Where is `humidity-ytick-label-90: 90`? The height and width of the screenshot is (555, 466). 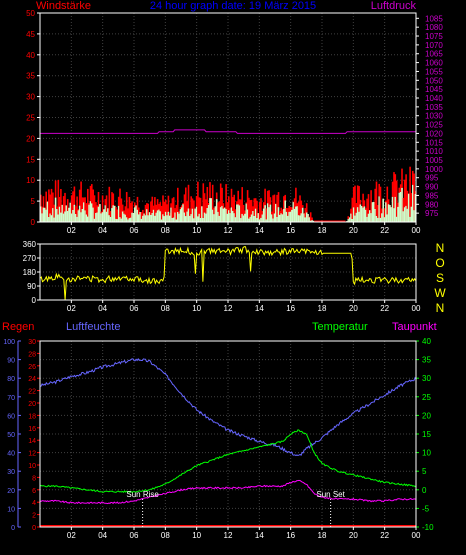
humidity-ytick-label-90: 90 is located at coordinates (11, 361).